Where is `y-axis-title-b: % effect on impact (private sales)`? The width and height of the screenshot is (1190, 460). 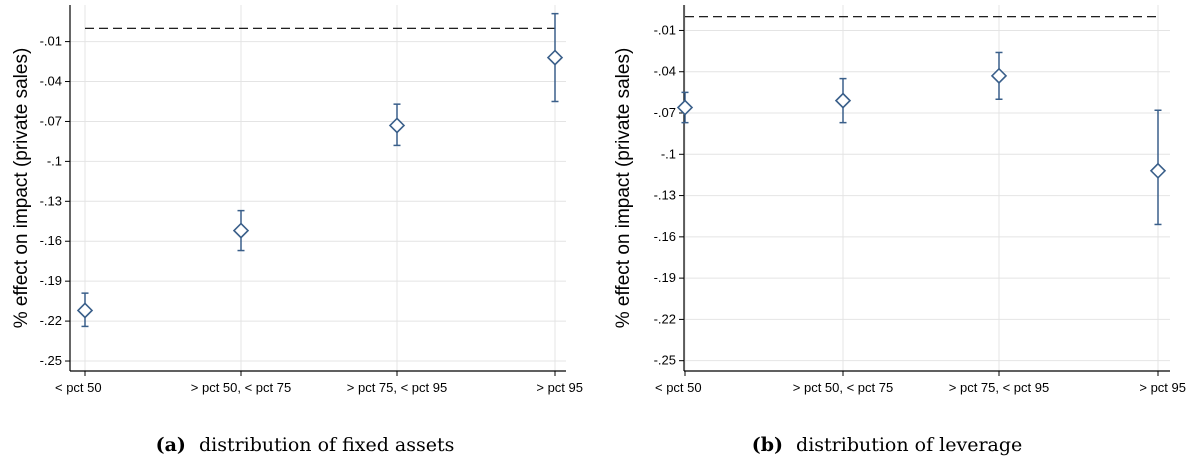 y-axis-title-b: % effect on impact (private sales) is located at coordinates (623, 188).